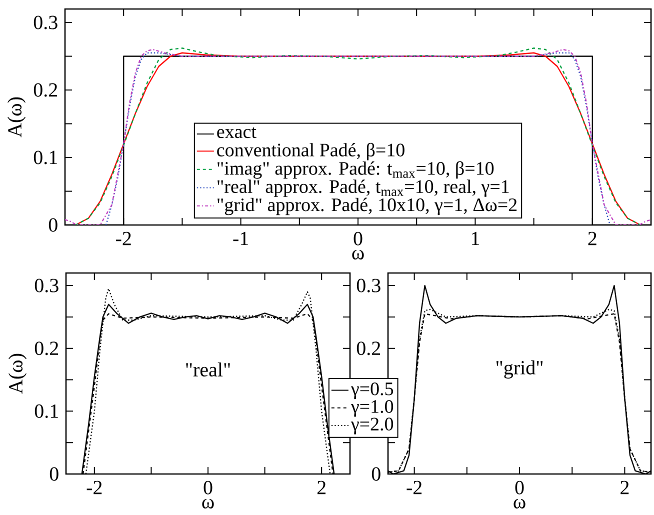 This screenshot has height=515, width=654. I want to click on annotation: "real", so click(208, 369).